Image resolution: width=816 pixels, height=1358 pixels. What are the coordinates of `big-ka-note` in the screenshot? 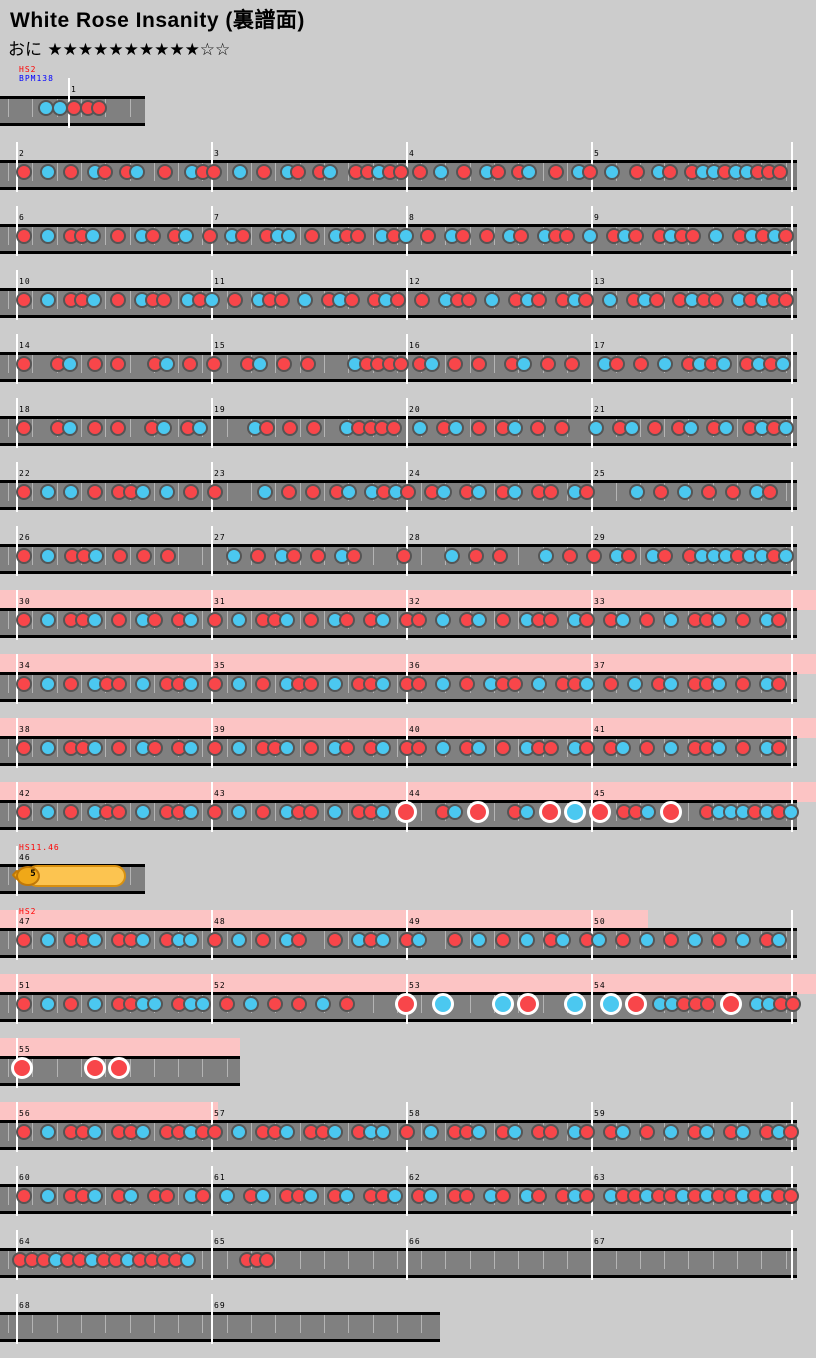 It's located at (611, 1004).